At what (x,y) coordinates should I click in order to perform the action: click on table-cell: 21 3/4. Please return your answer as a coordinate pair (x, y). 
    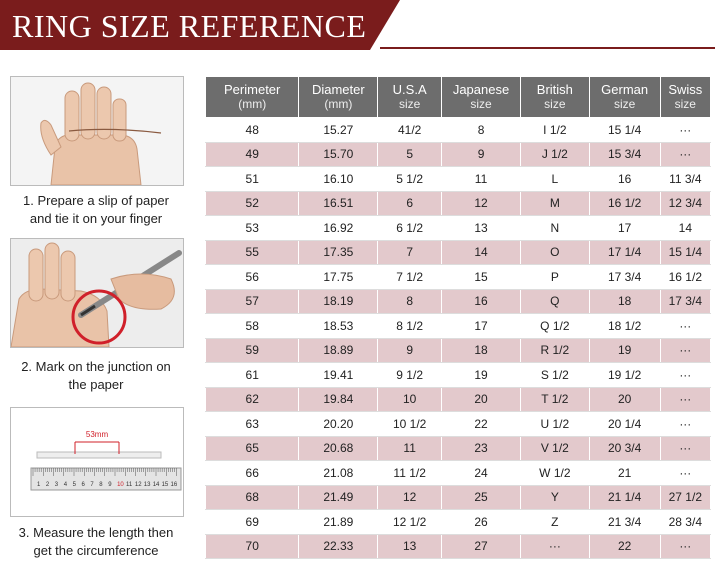
    Looking at the image, I should click on (624, 522).